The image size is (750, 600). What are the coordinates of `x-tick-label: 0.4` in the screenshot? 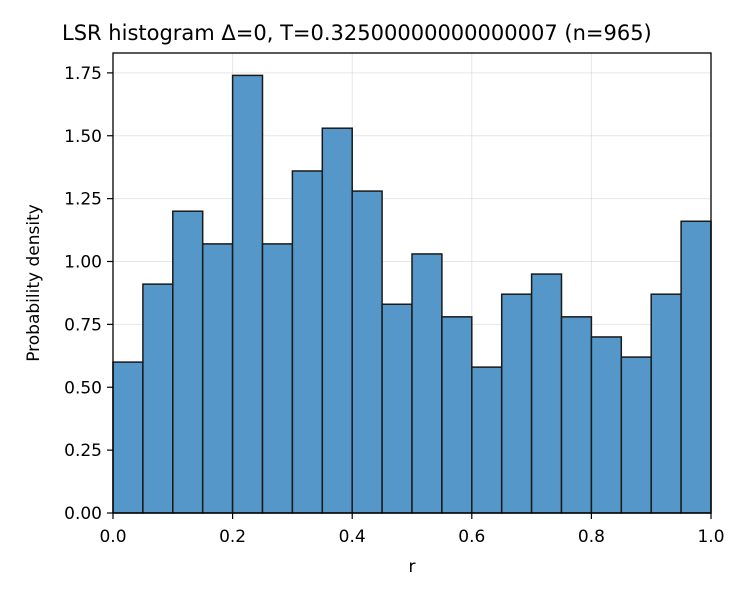 It's located at (352, 537).